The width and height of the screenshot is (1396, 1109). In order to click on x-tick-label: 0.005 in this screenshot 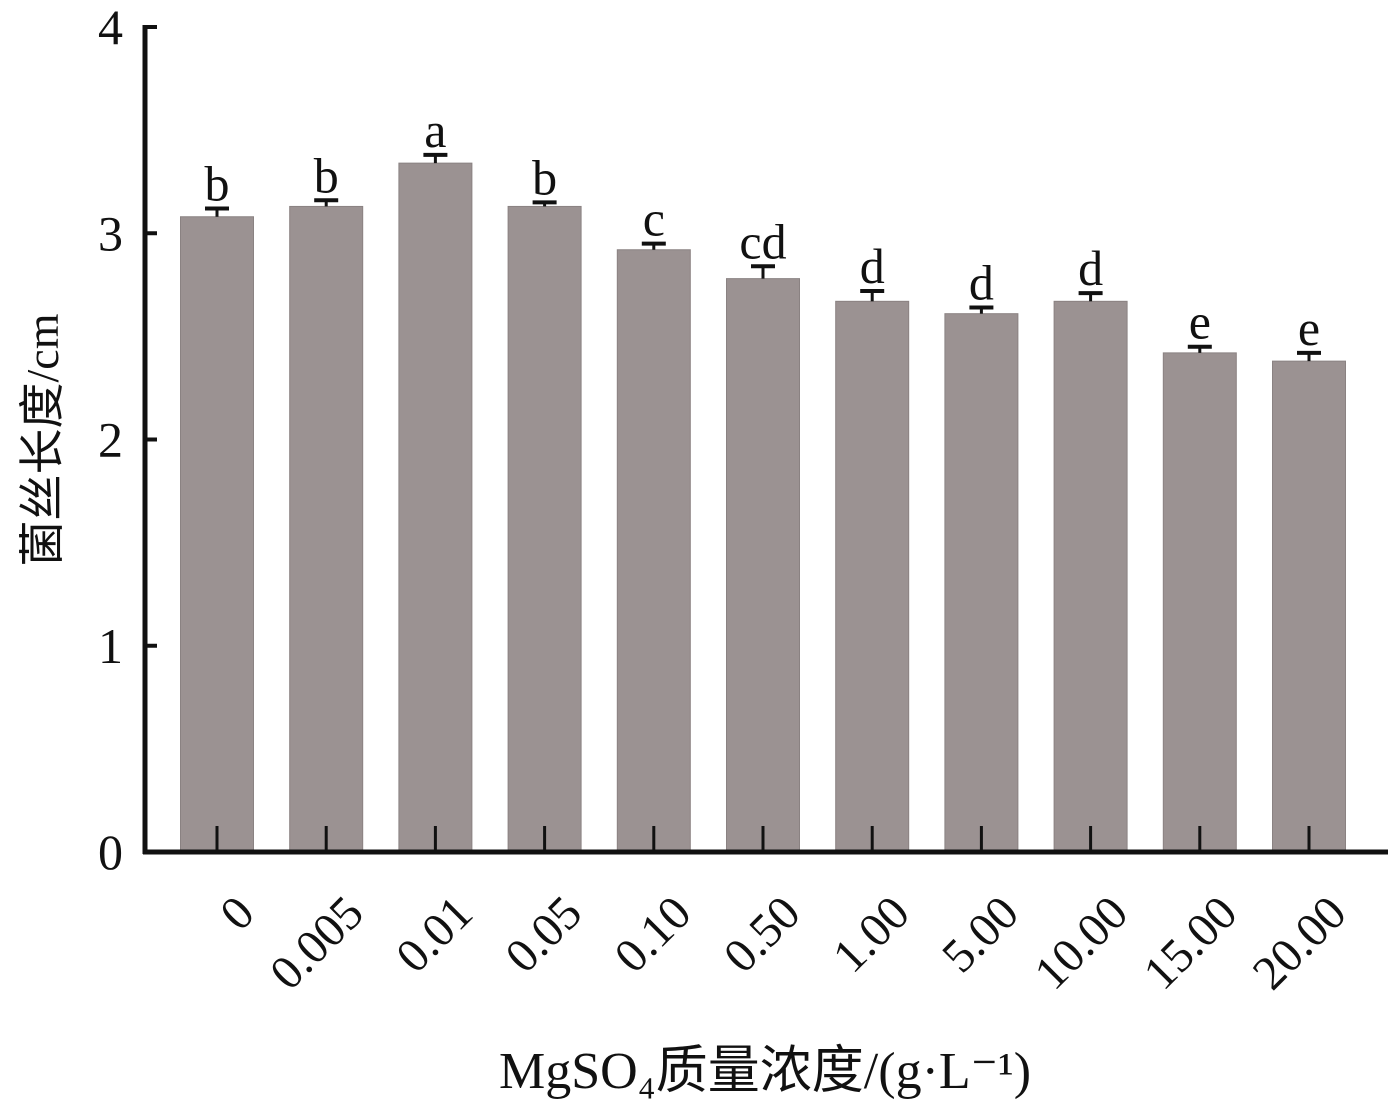, I will do `click(317, 943)`.